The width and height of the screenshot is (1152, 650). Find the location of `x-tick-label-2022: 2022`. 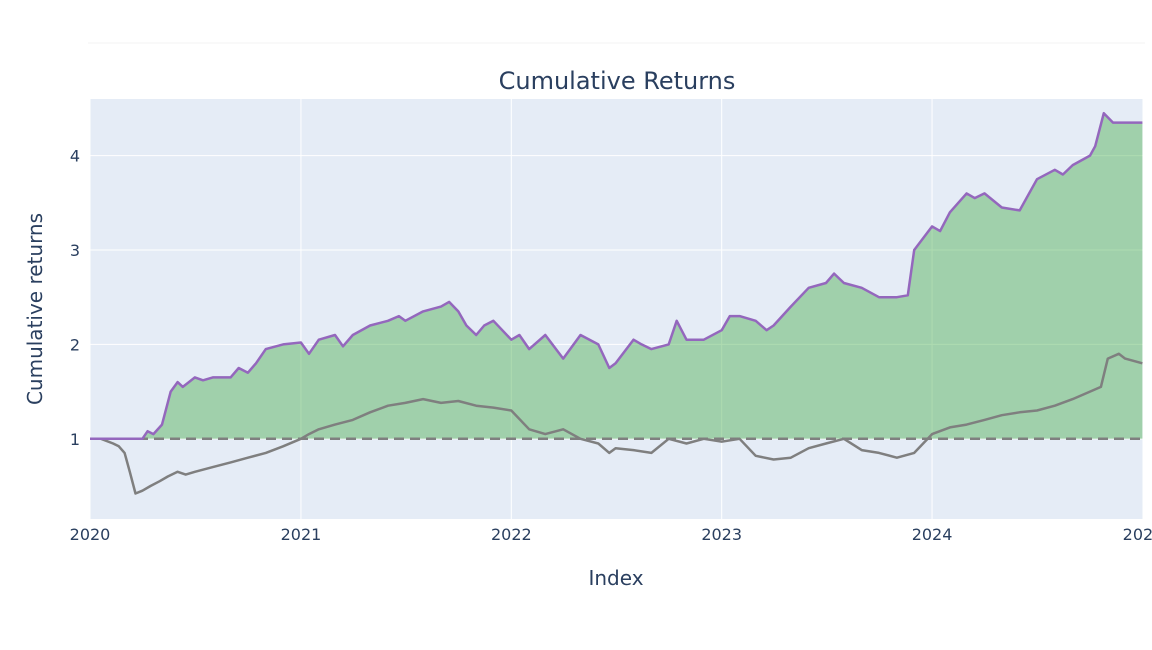

x-tick-label-2022: 2022 is located at coordinates (511, 534).